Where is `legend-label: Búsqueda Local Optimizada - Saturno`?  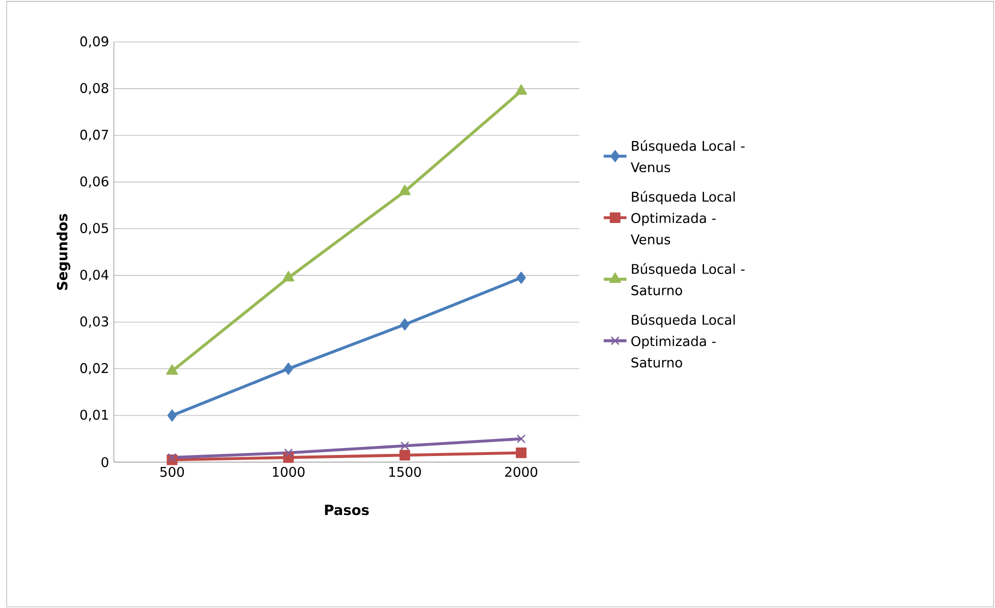 legend-label: Búsqueda Local Optimizada - Saturno is located at coordinates (683, 341).